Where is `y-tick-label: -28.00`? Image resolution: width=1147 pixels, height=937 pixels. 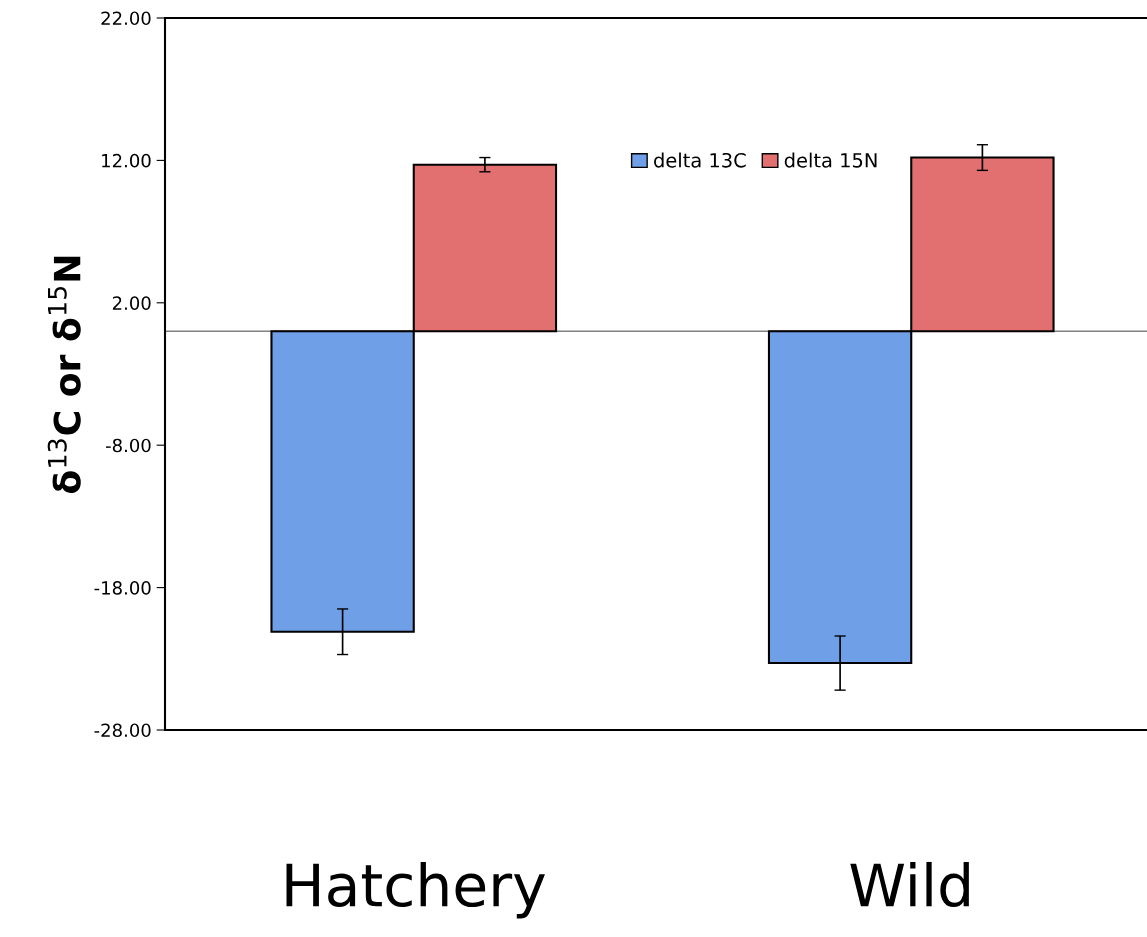 y-tick-label: -28.00 is located at coordinates (122, 730).